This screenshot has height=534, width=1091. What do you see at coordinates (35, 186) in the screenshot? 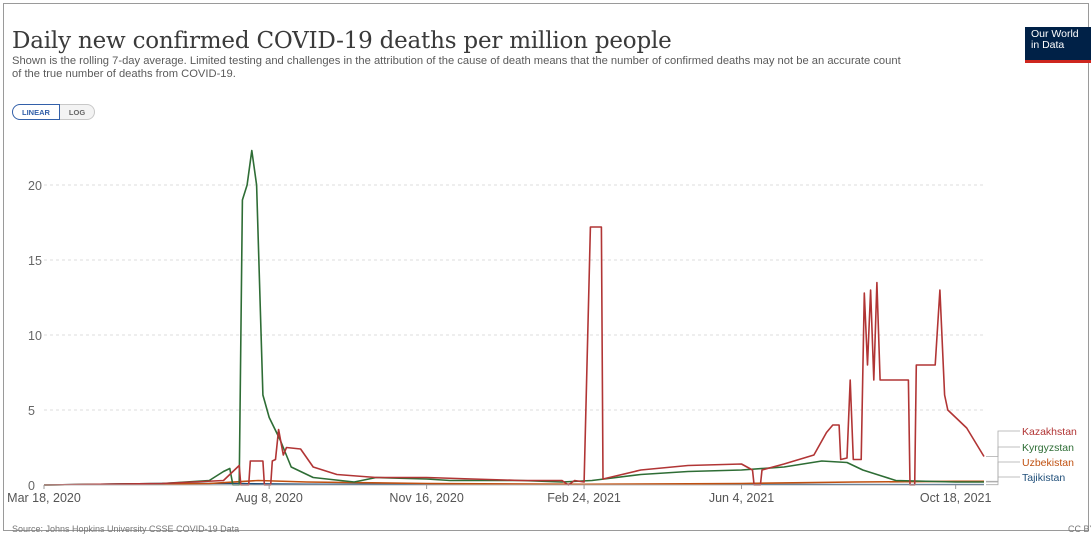
I see `y-tick-label: 20` at bounding box center [35, 186].